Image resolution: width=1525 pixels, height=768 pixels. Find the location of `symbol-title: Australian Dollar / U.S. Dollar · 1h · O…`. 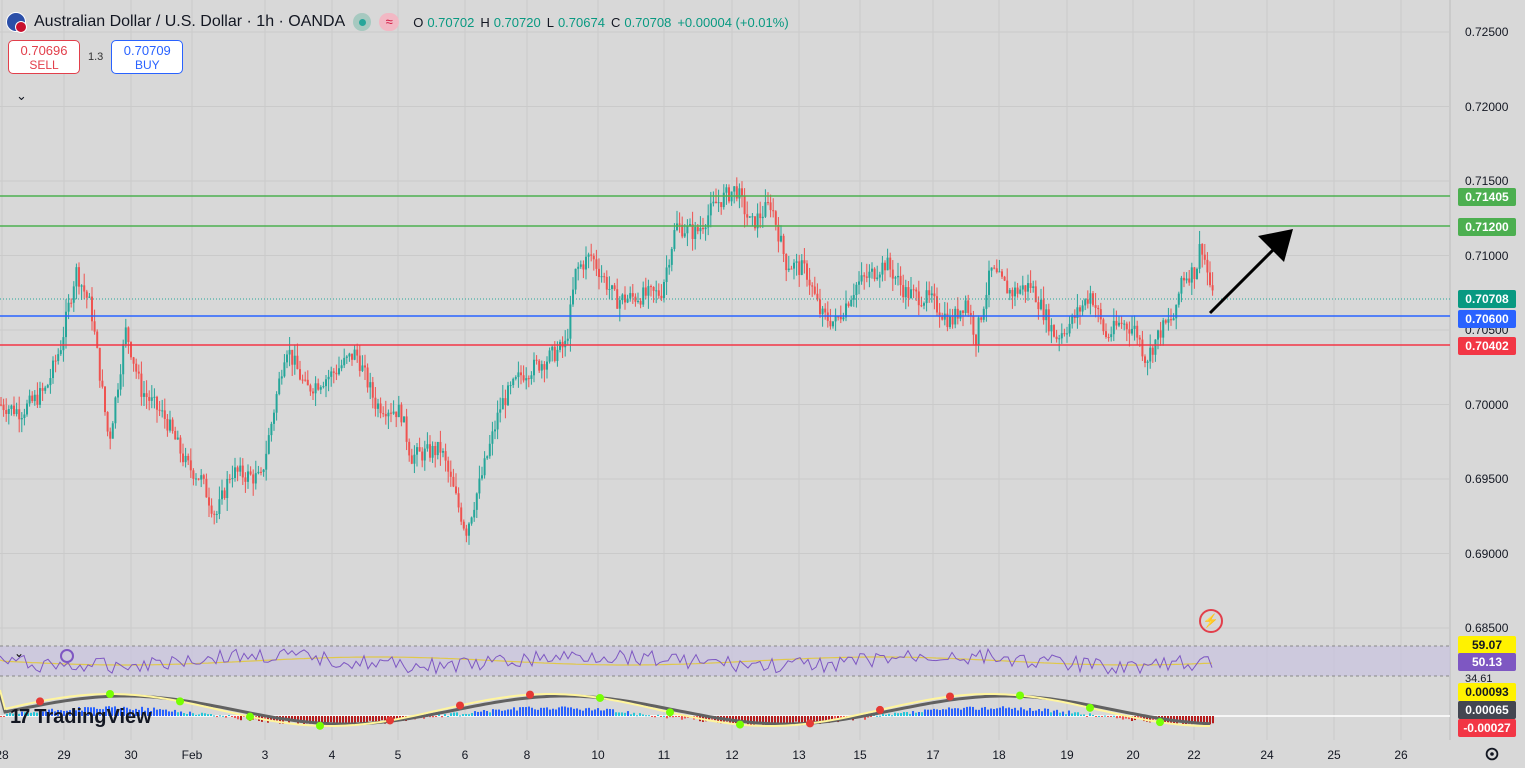

symbol-title: Australian Dollar / U.S. Dollar · 1h · O… is located at coordinates (190, 21).